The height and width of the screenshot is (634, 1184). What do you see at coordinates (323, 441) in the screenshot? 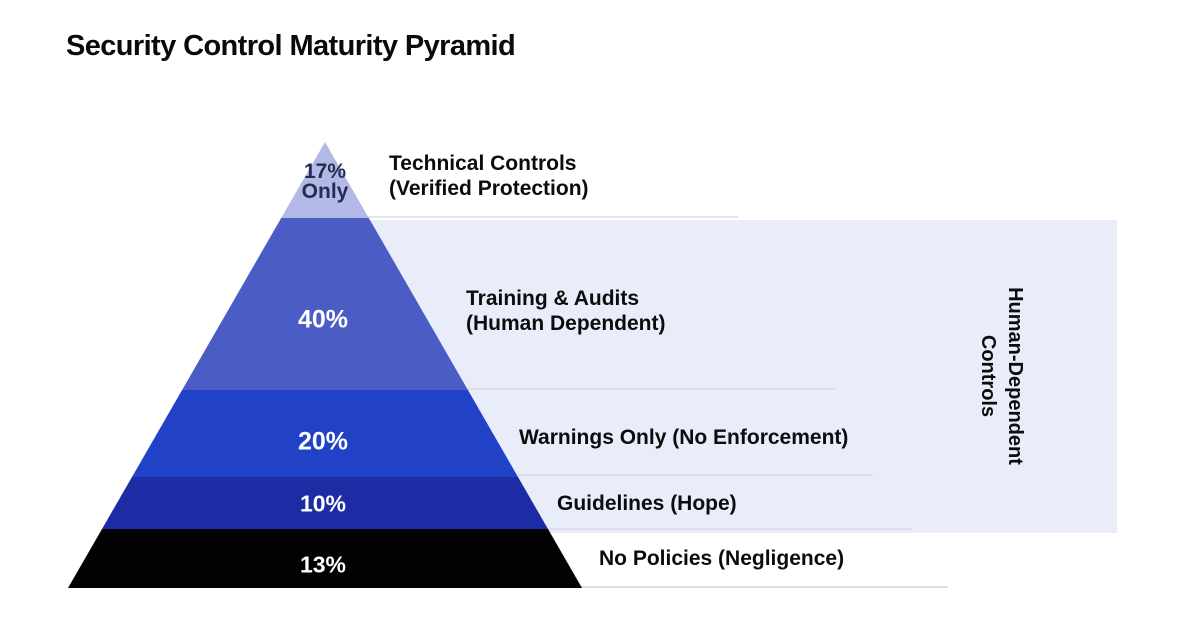
I see `pct-warnings-only: 20%` at bounding box center [323, 441].